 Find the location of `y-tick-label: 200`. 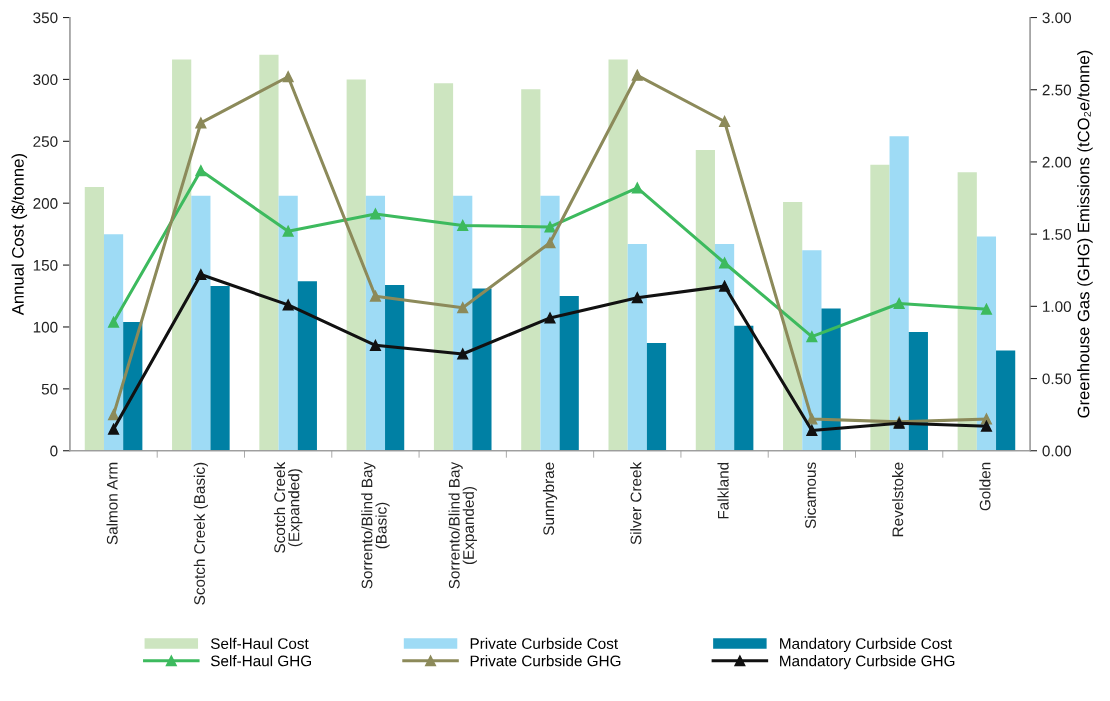

y-tick-label: 200 is located at coordinates (45, 203).